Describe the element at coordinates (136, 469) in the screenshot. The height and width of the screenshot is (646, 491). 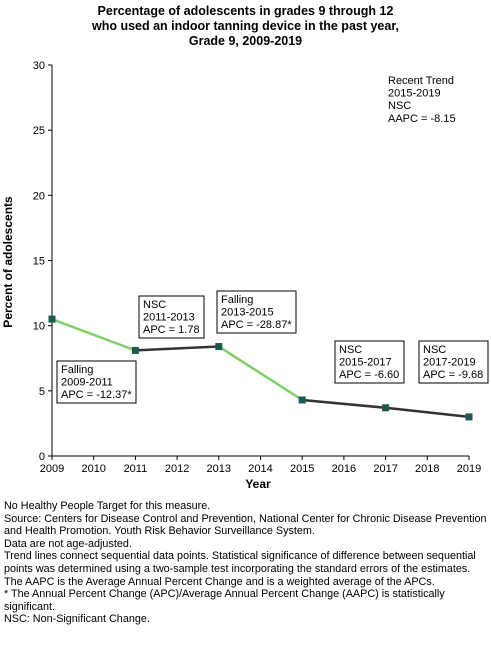
I see `x-tick-label: 2011` at that location.